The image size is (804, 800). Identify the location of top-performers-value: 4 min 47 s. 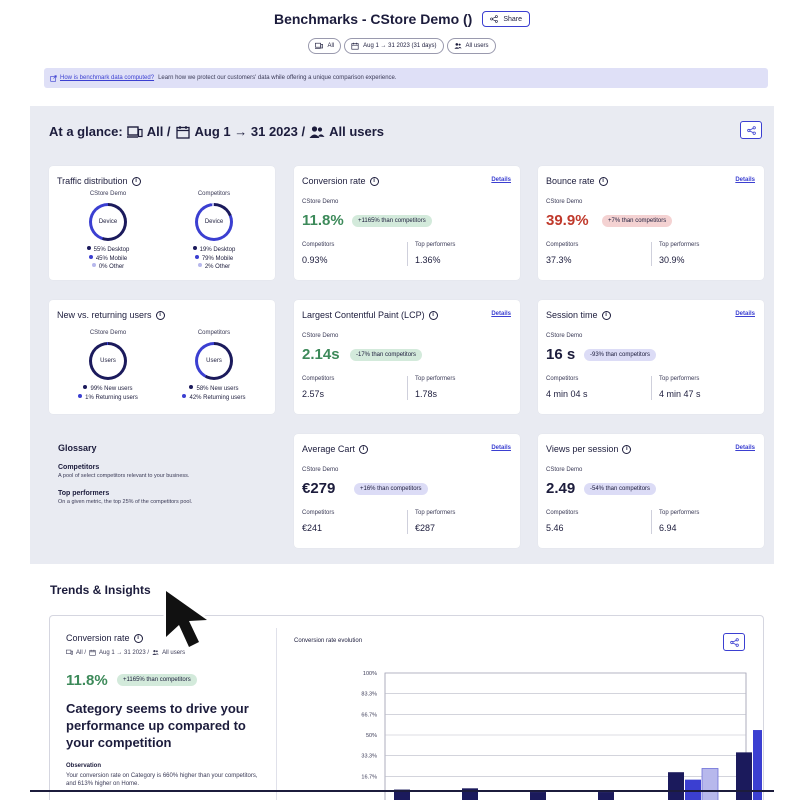
(680, 394).